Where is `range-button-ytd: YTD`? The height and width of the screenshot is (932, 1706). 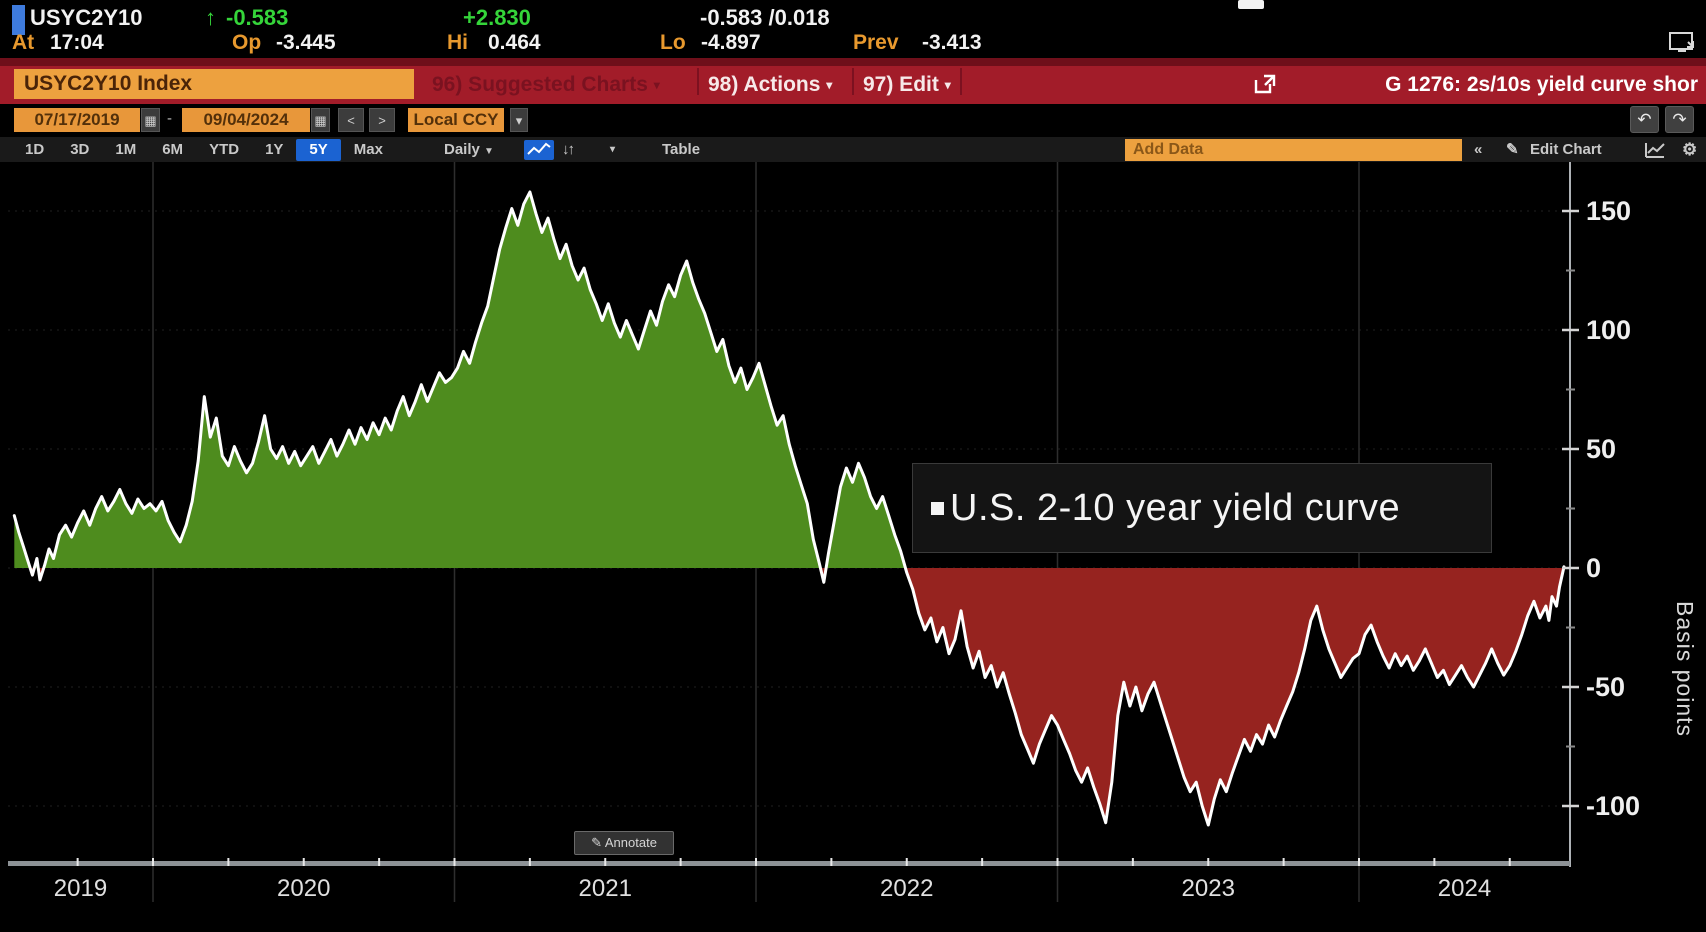
range-button-ytd: YTD is located at coordinates (224, 149).